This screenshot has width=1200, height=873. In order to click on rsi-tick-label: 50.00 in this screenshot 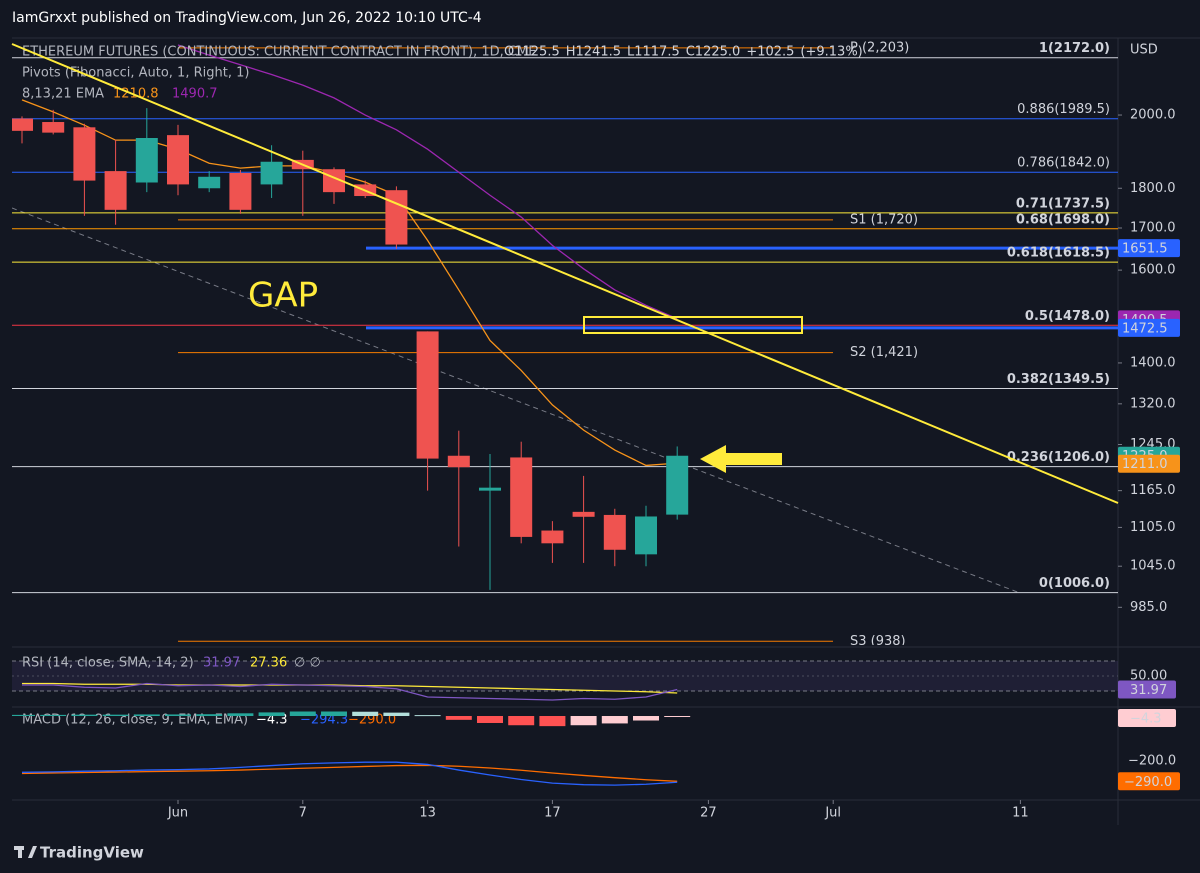, I will do `click(1148, 676)`.